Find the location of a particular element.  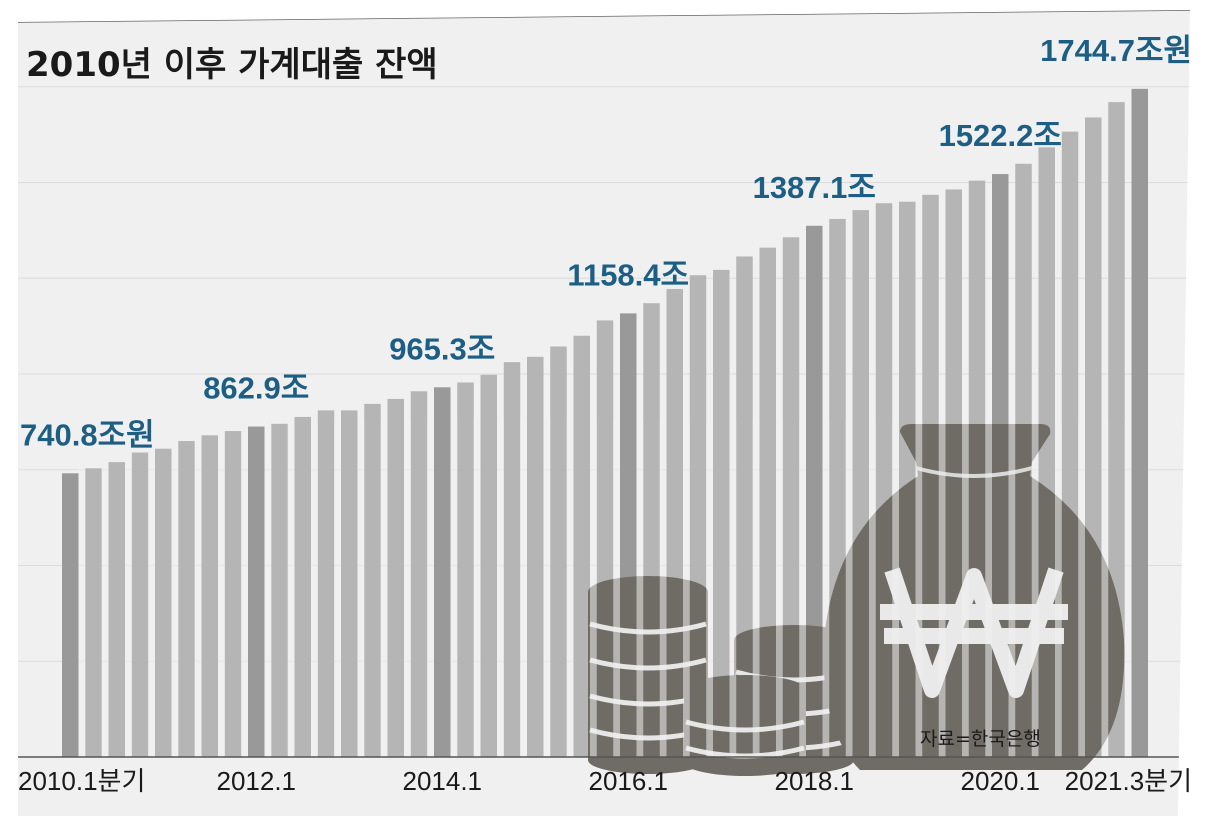

coin-stack-icon is located at coordinates (745, 725).